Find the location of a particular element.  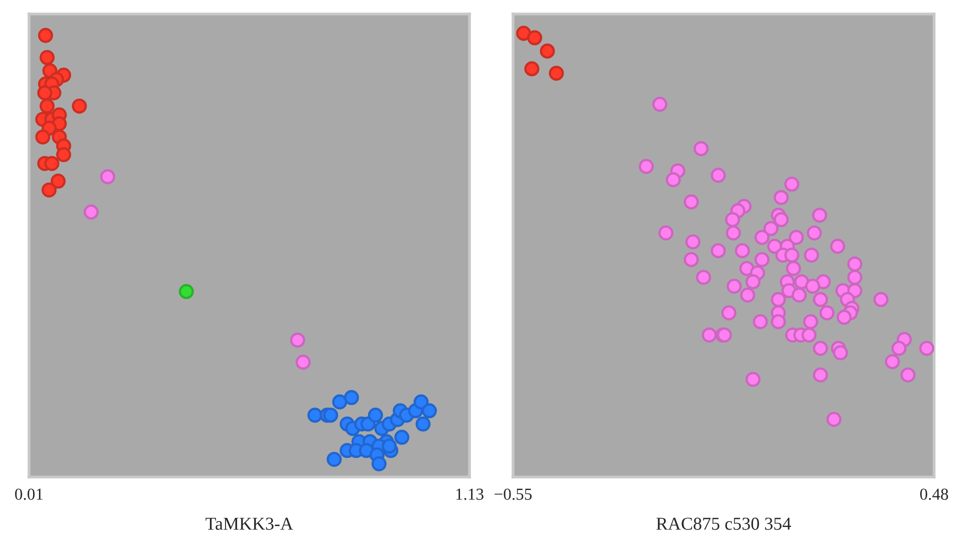

x-tick-label: −0.55 is located at coordinates (513, 494).